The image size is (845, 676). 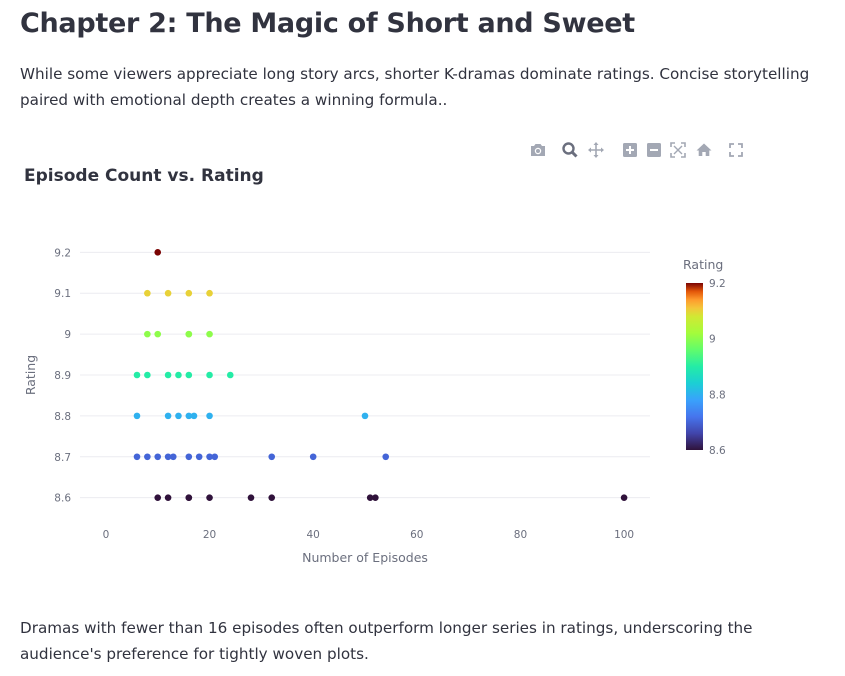 What do you see at coordinates (570, 150) in the screenshot?
I see `zoom-icon` at bounding box center [570, 150].